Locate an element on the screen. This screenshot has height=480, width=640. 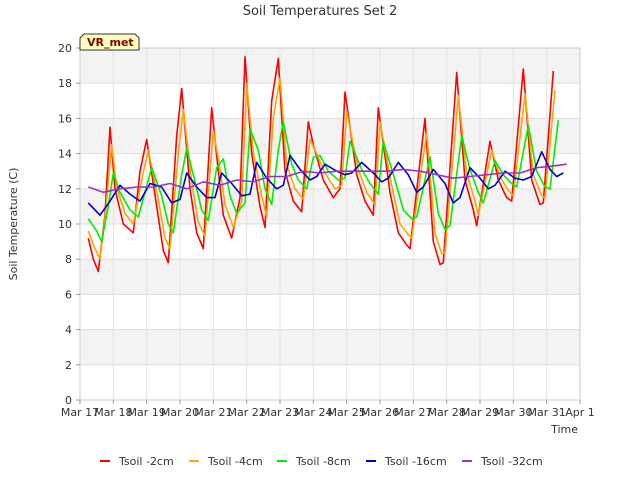
x-tick-label: Mar 20 is located at coordinates (180, 412).